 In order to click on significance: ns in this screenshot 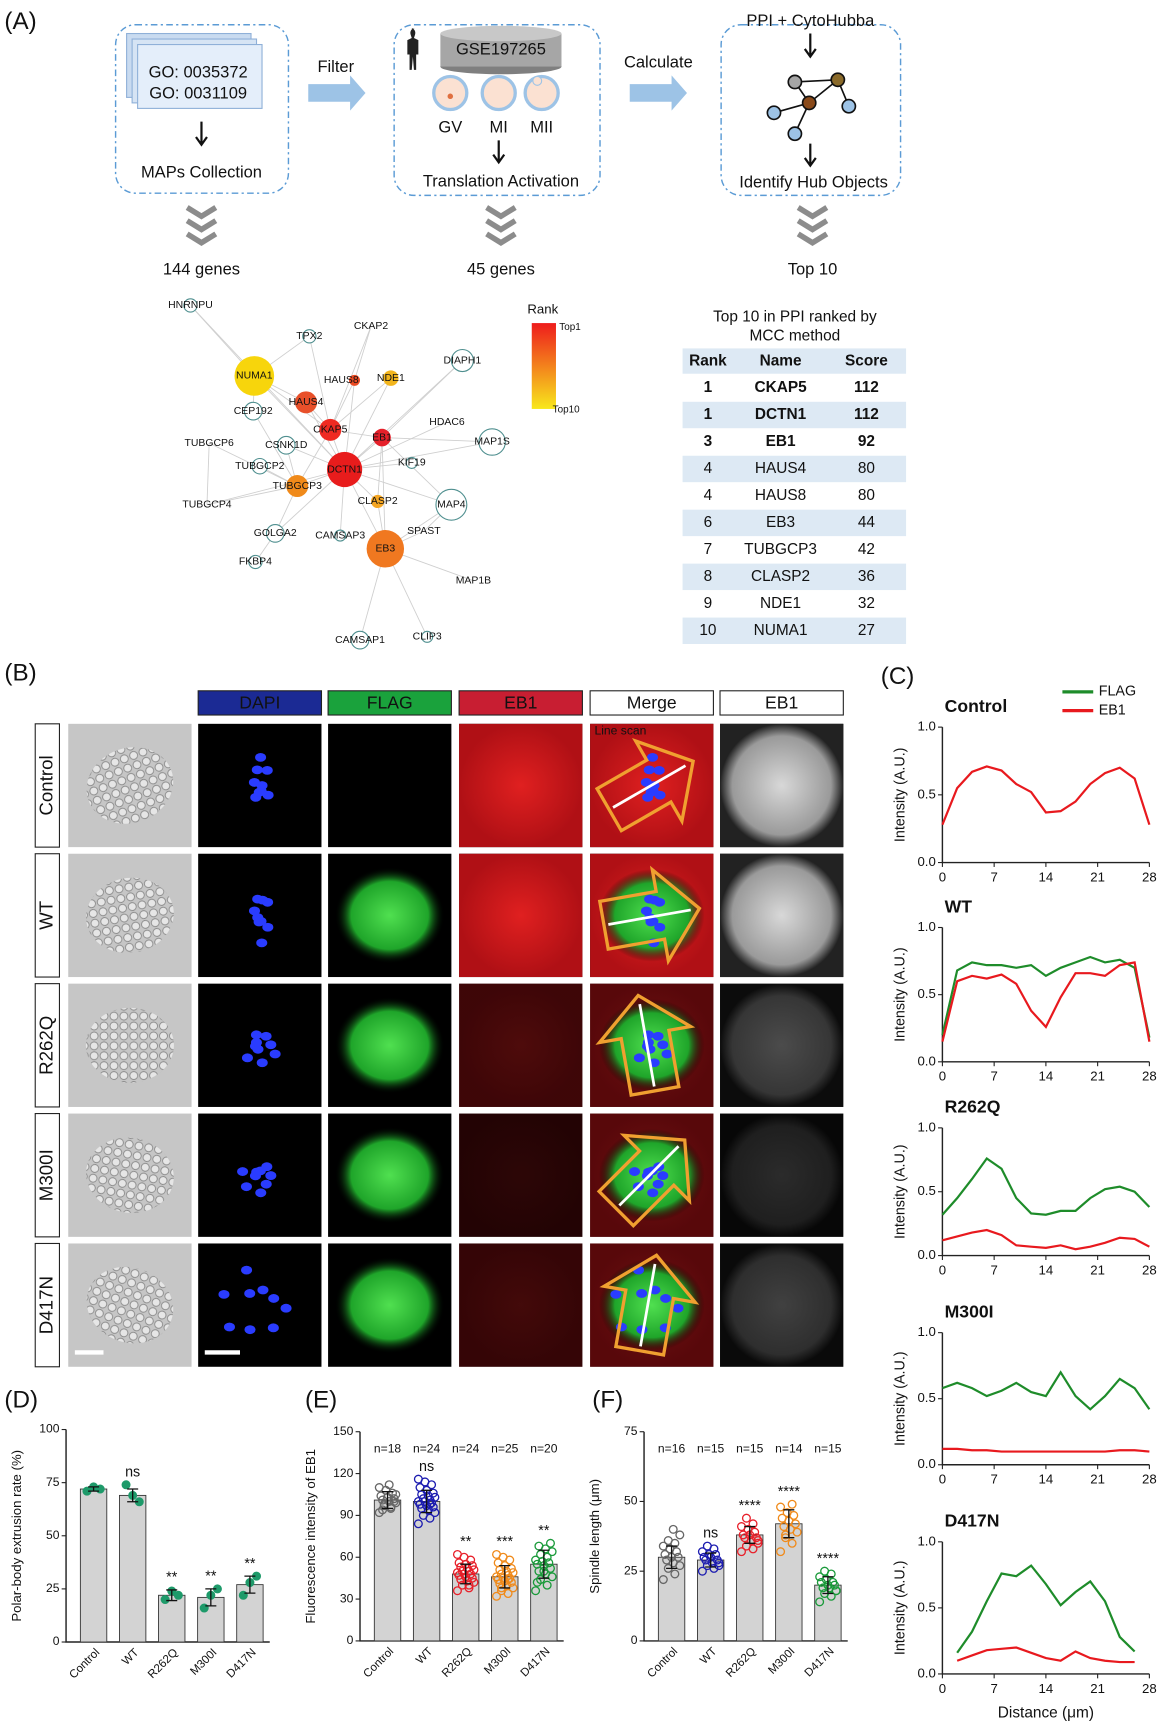, I will do `click(710, 1534)`.